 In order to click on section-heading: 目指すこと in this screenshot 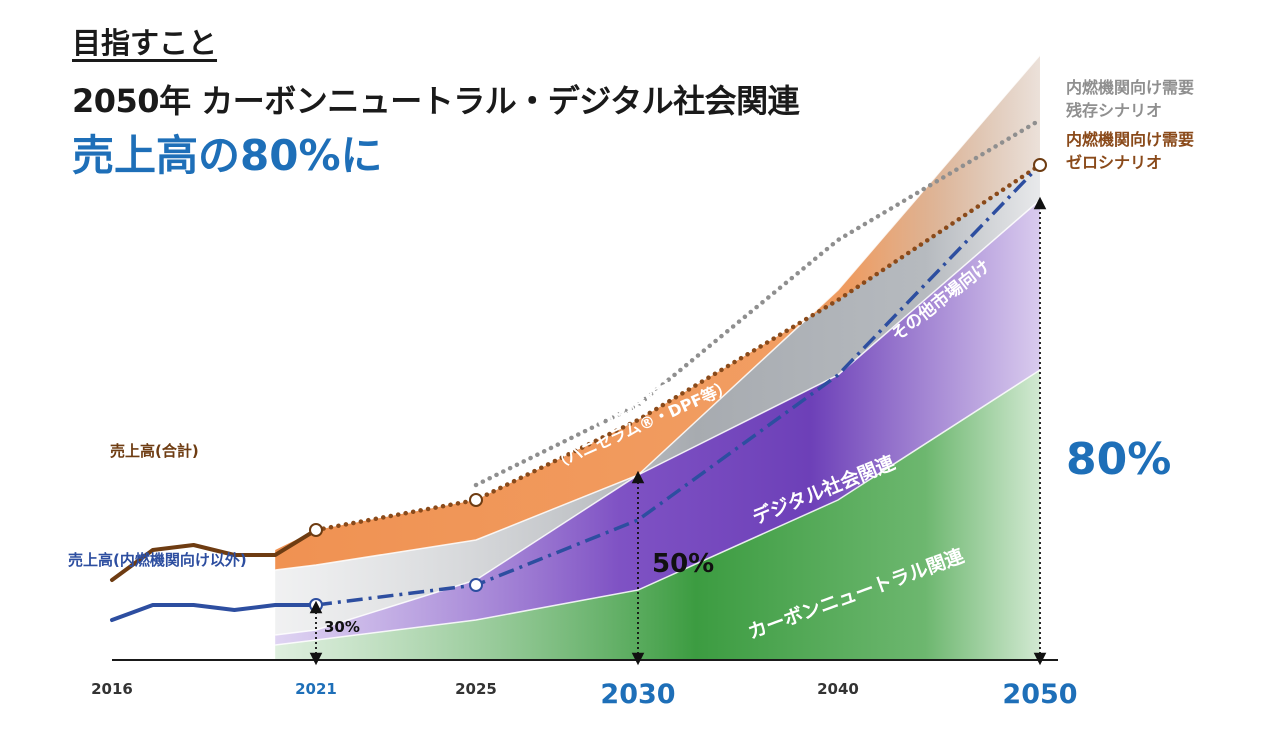, I will do `click(145, 43)`.